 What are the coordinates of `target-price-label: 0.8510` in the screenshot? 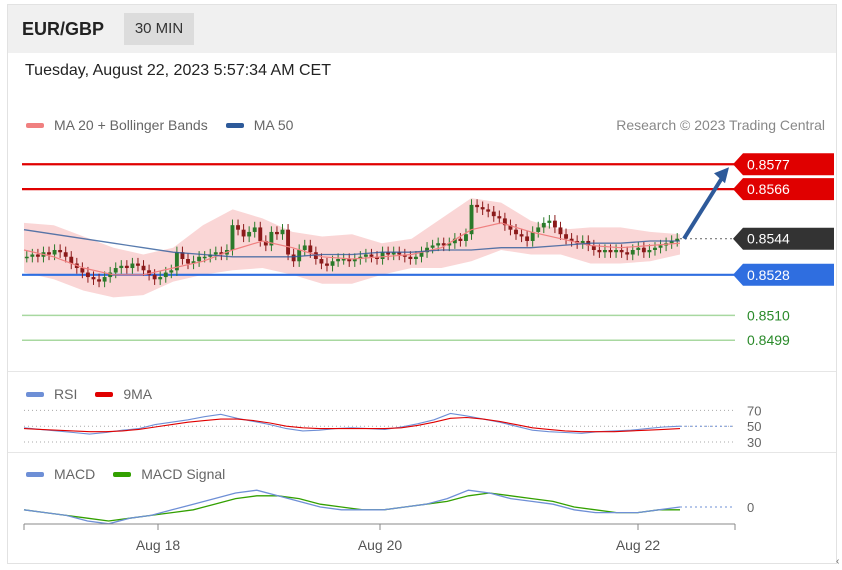 It's located at (768, 315).